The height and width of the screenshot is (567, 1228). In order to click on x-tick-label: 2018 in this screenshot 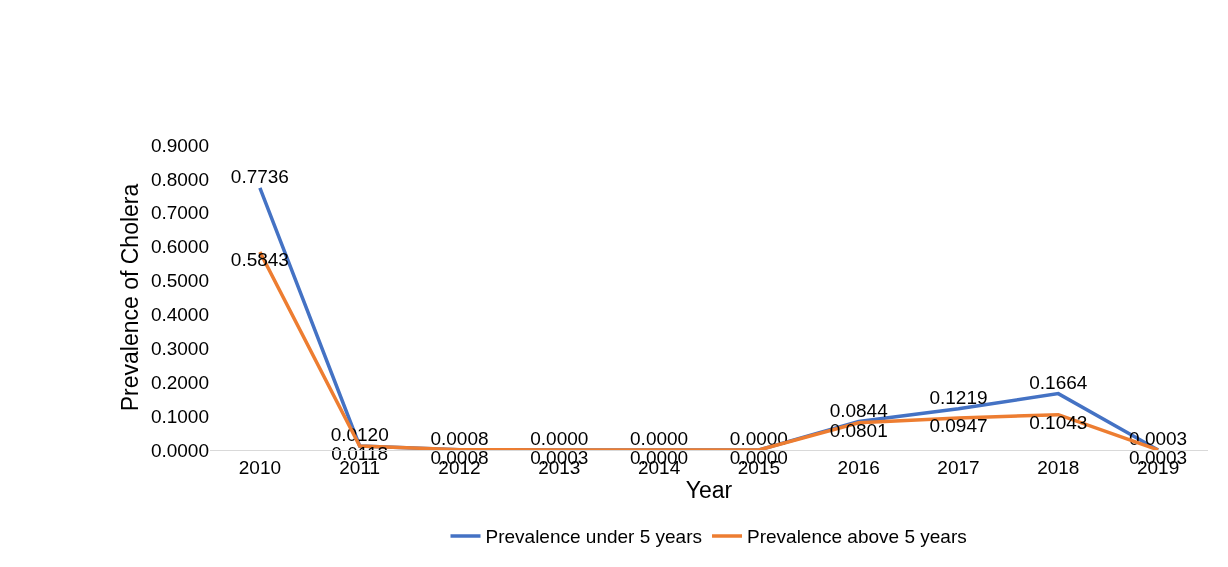, I will do `click(1058, 467)`.